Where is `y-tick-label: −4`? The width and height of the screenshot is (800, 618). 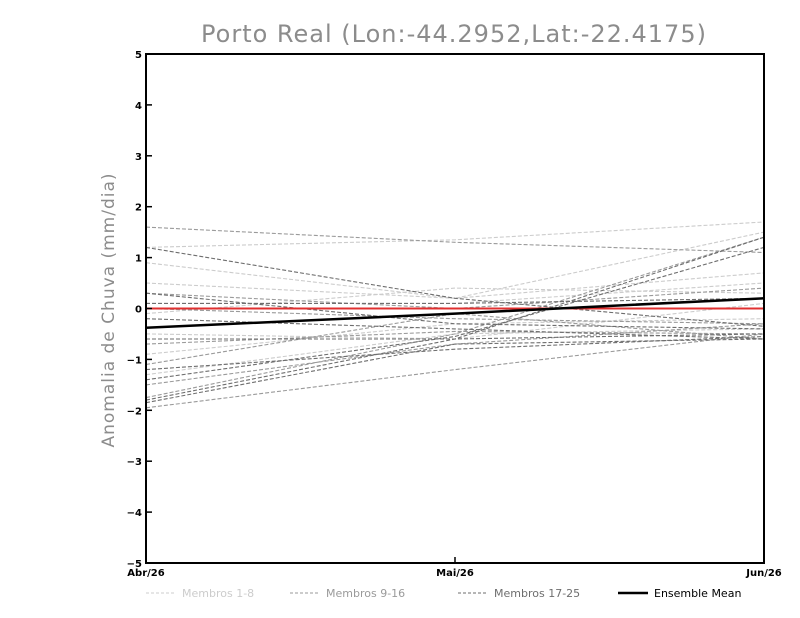
y-tick-label: −4 is located at coordinates (134, 513).